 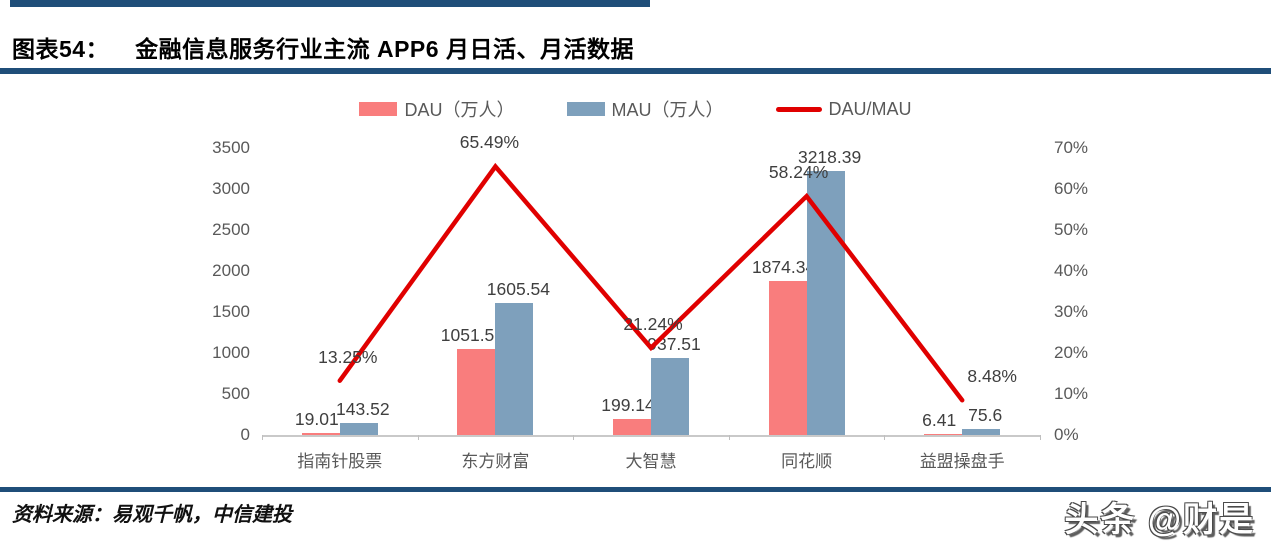 What do you see at coordinates (518, 289) in the screenshot?
I see `mau-value-label: 1605.54` at bounding box center [518, 289].